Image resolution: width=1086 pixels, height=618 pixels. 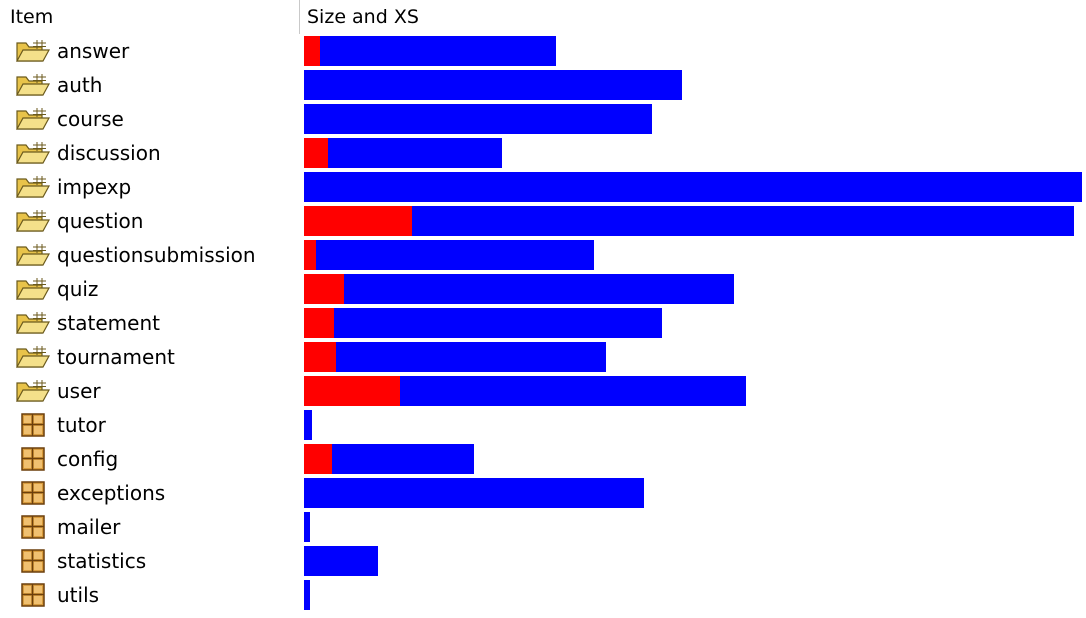 I want to click on row-label: tutor, so click(x=81, y=425).